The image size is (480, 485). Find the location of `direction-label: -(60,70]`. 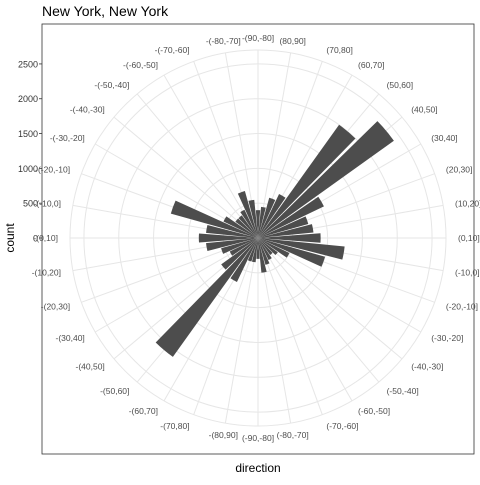

direction-label: -(60,70] is located at coordinates (143, 411).